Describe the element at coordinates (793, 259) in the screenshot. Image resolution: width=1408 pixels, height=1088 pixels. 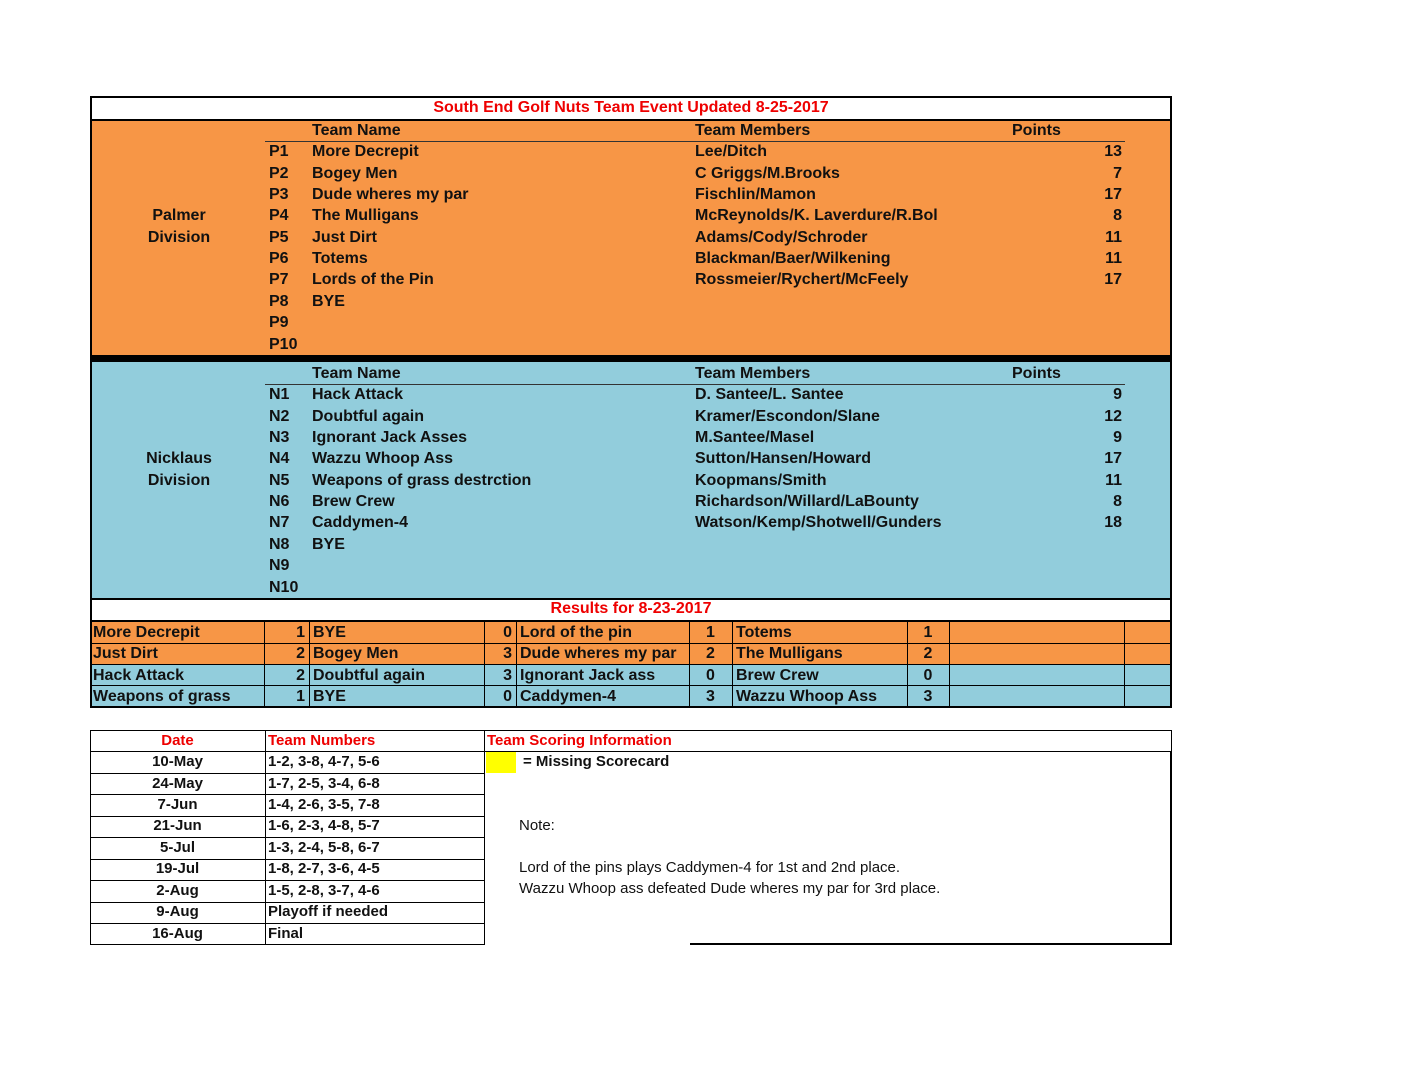
I see `team-members: Blackman/Baer/Wilkening` at that location.